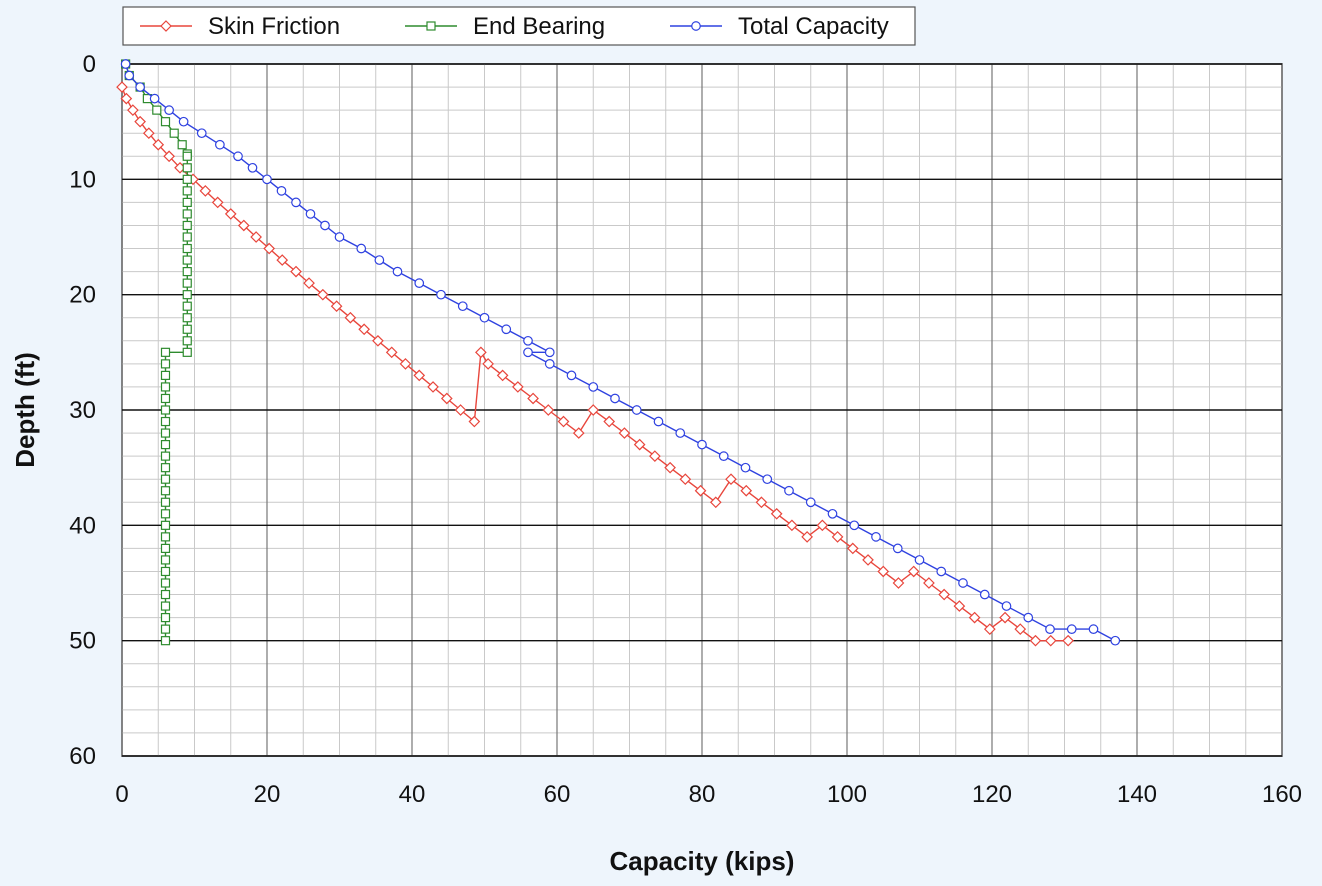 The width and height of the screenshot is (1322, 886). I want to click on x-tick-label: 120, so click(992, 794).